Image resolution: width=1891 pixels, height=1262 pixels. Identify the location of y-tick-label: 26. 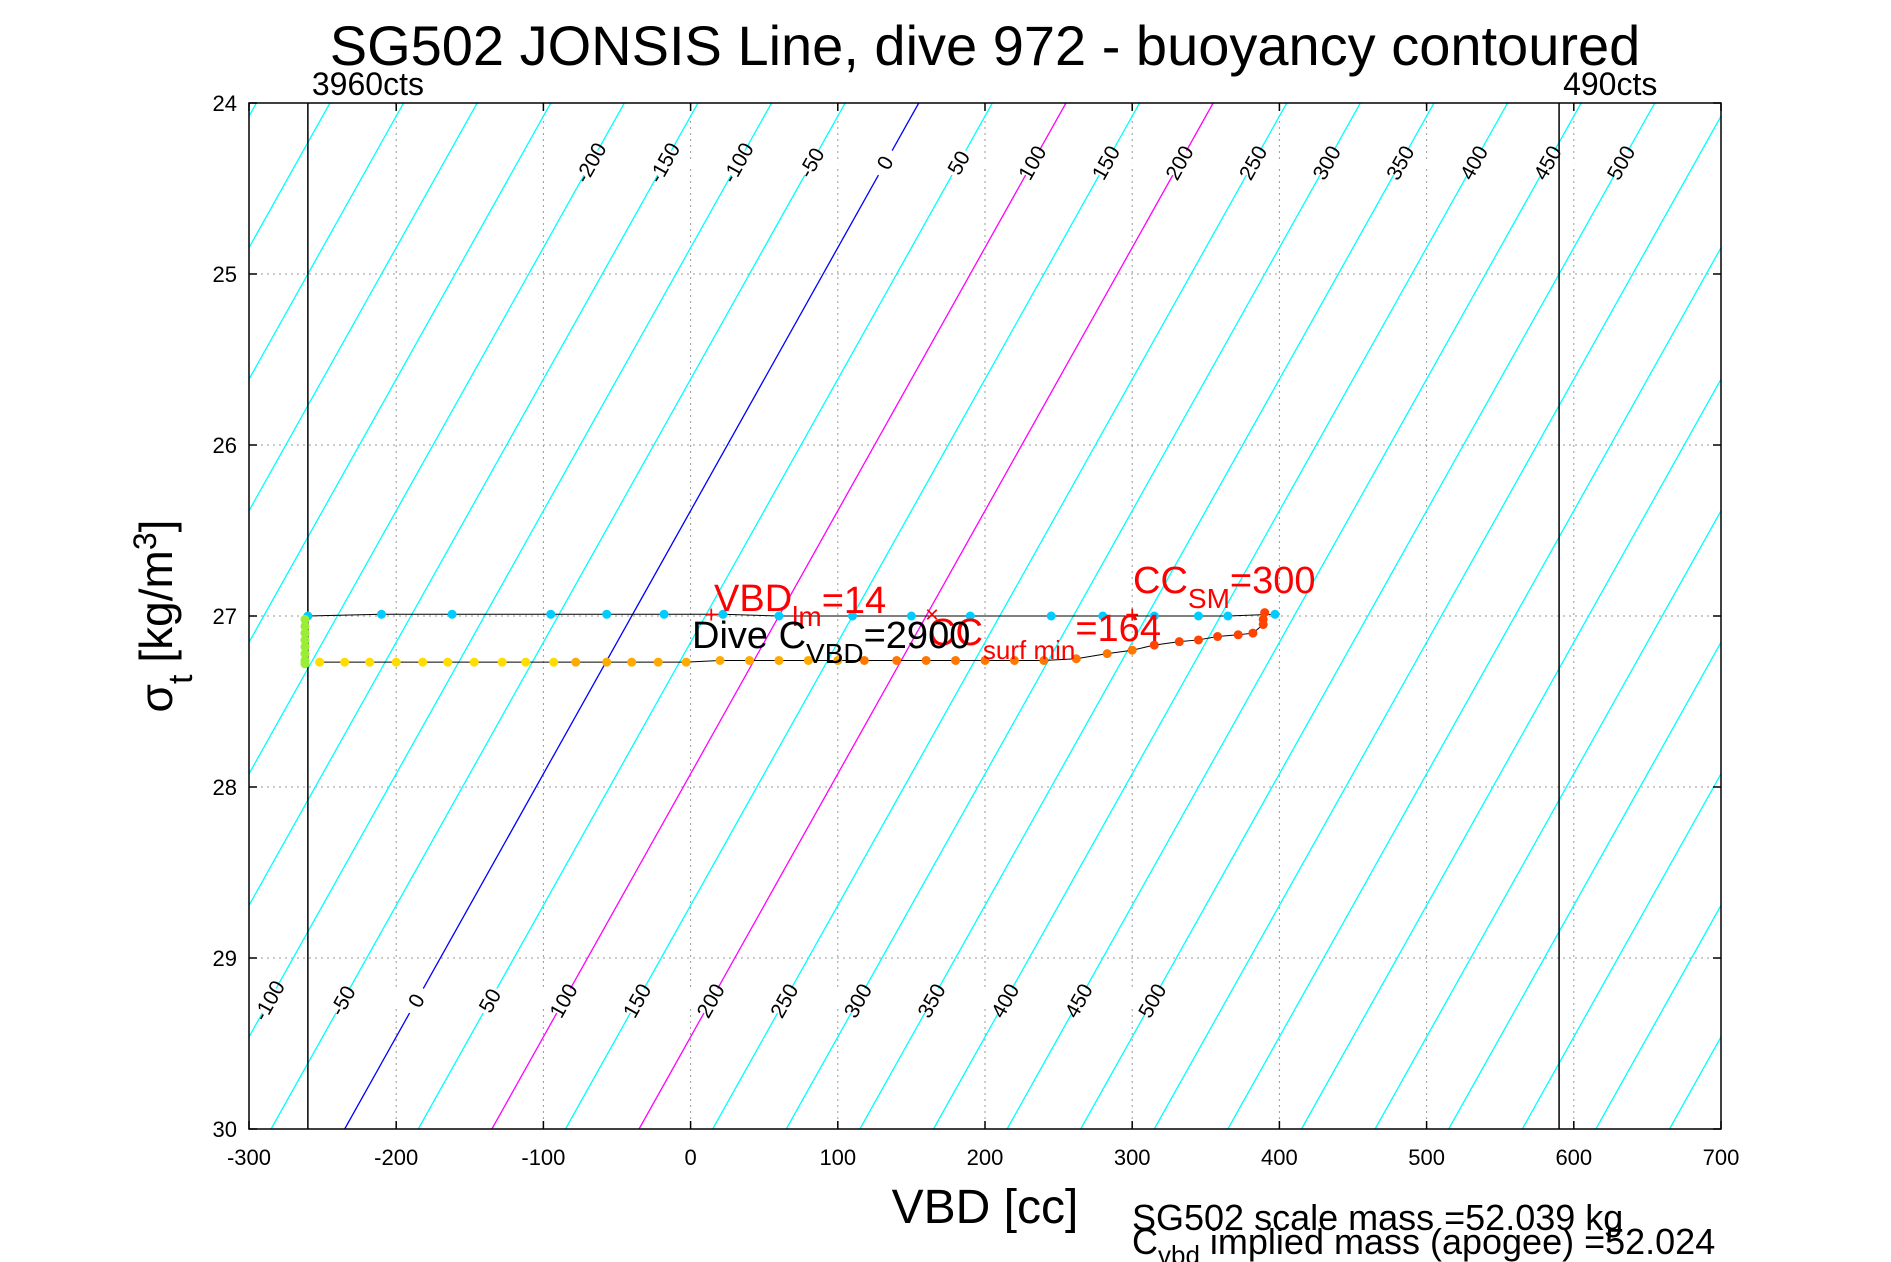
(225, 445).